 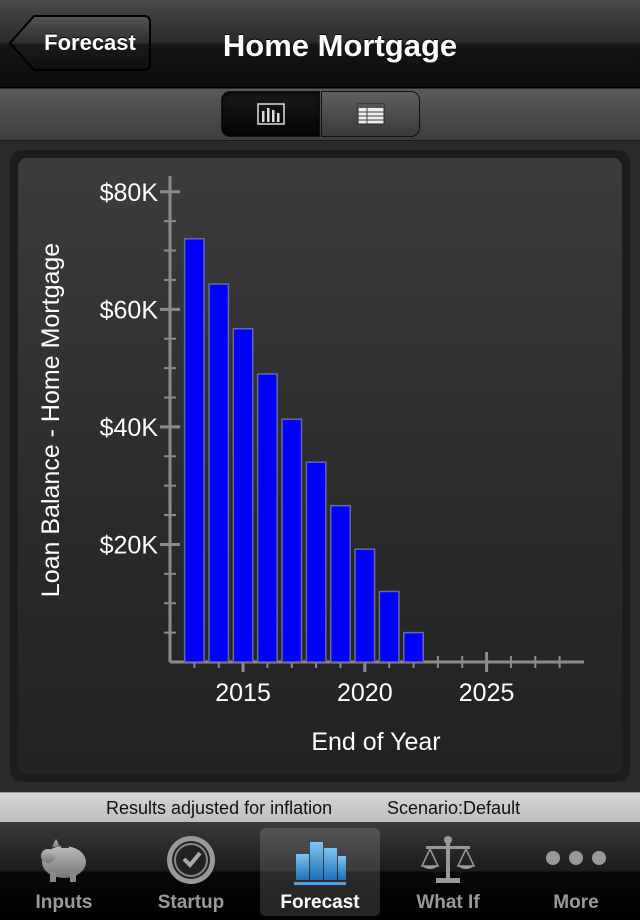 What do you see at coordinates (365, 605) in the screenshot?
I see `bar-2020` at bounding box center [365, 605].